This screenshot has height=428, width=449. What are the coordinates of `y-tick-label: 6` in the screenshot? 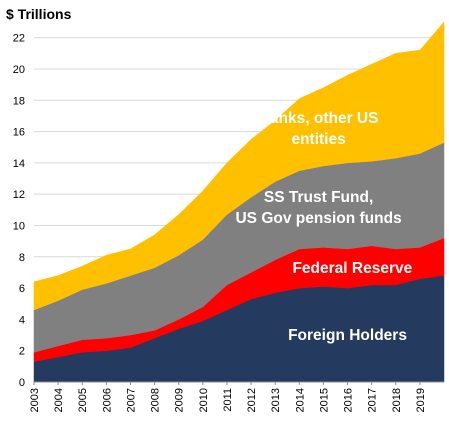 It's located at (22, 289).